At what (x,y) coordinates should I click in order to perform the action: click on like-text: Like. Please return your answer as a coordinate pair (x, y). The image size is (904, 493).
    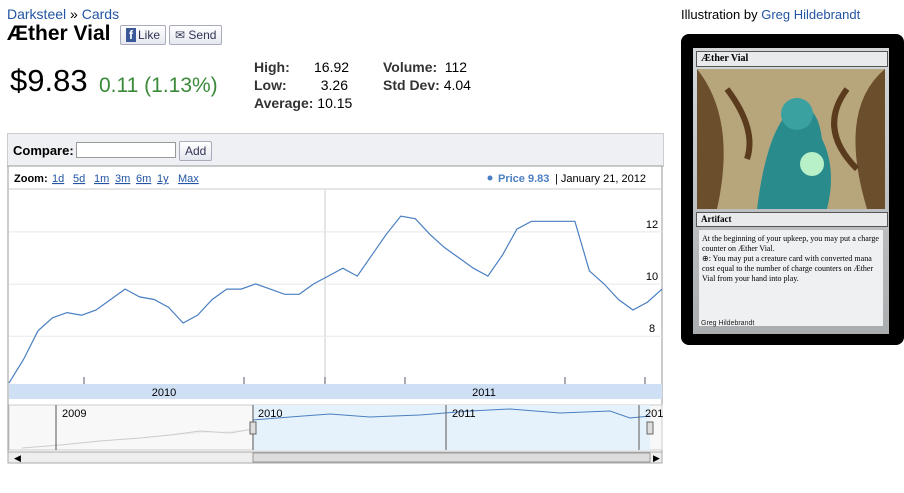
    Looking at the image, I should click on (149, 35).